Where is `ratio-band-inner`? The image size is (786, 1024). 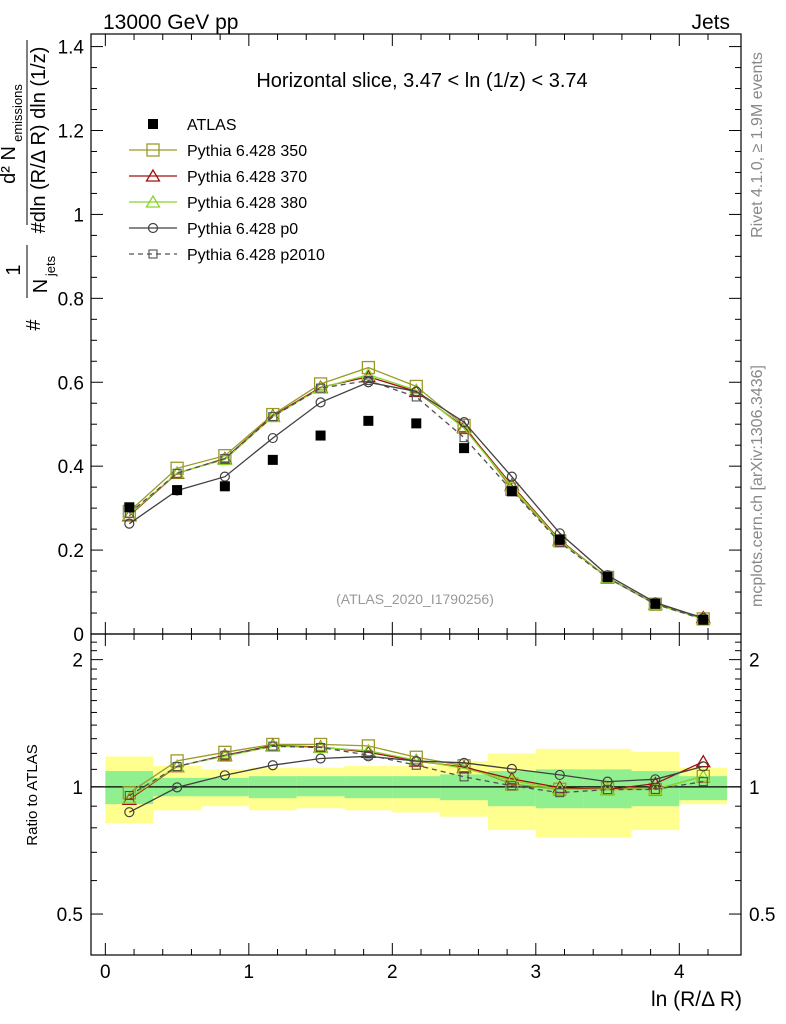
ratio-band-inner is located at coordinates (703, 788).